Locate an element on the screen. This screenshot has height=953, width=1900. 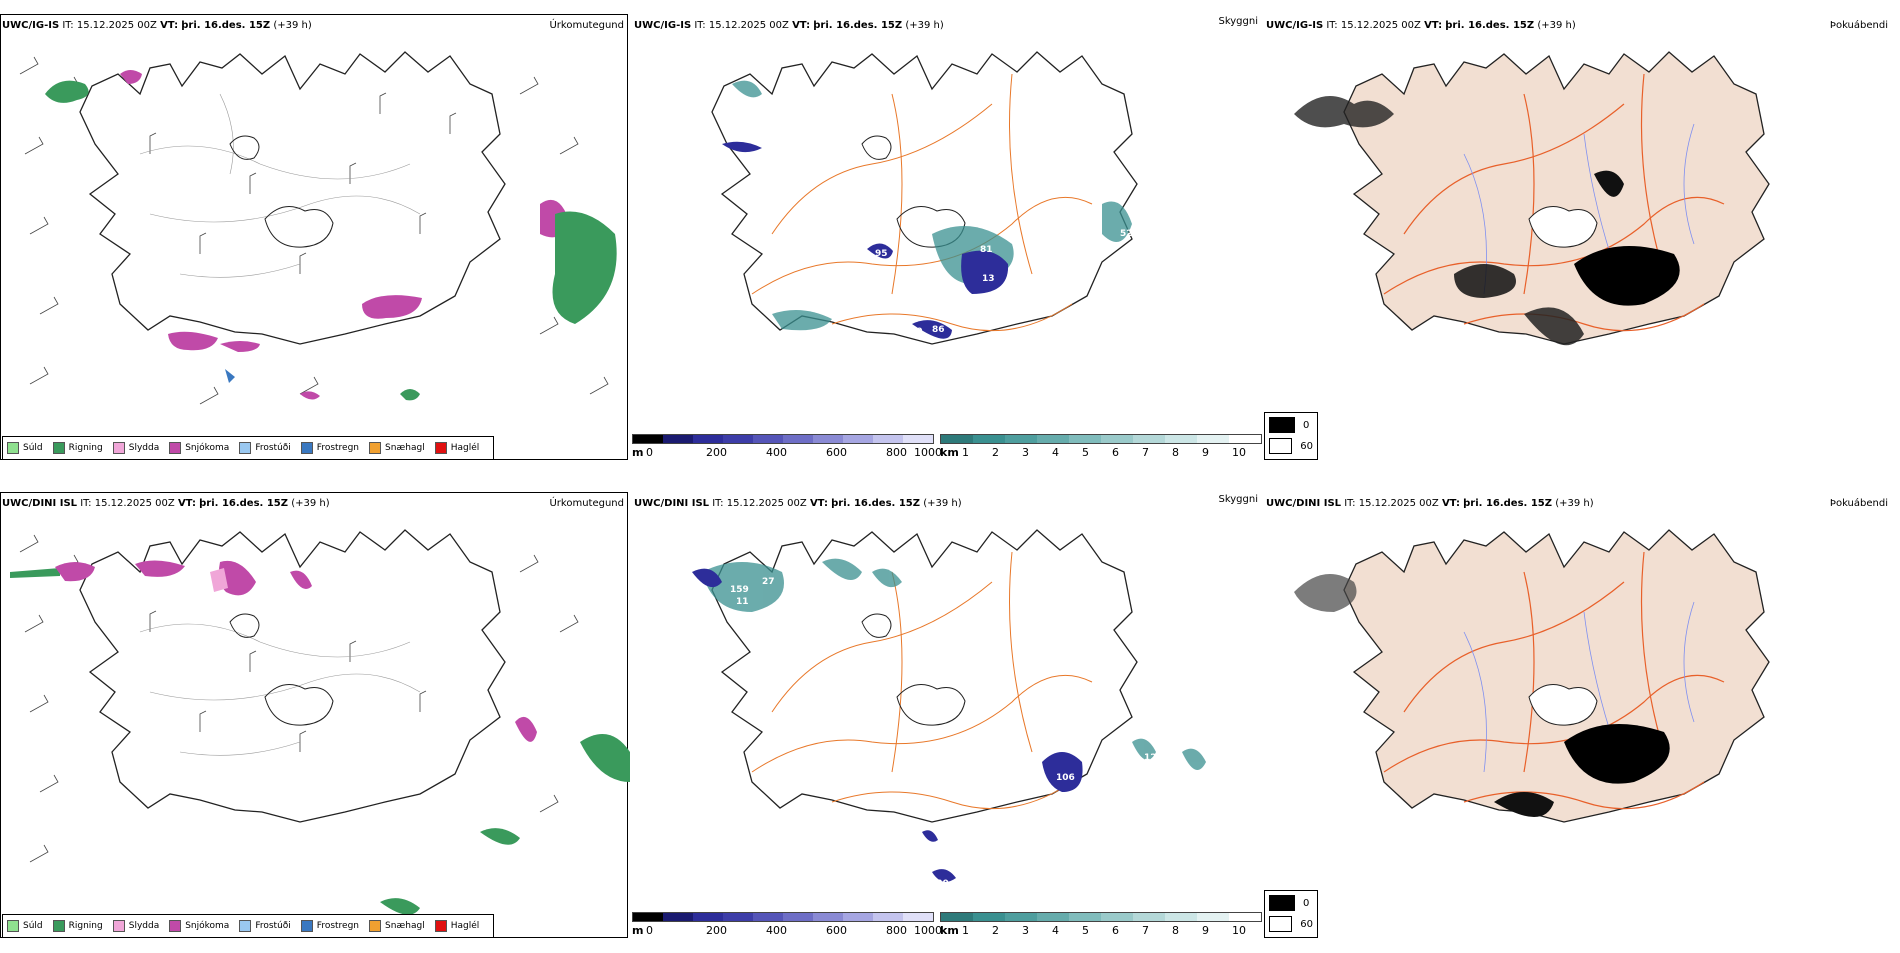
ceiling-label: 12 is located at coordinates (1150, 758).